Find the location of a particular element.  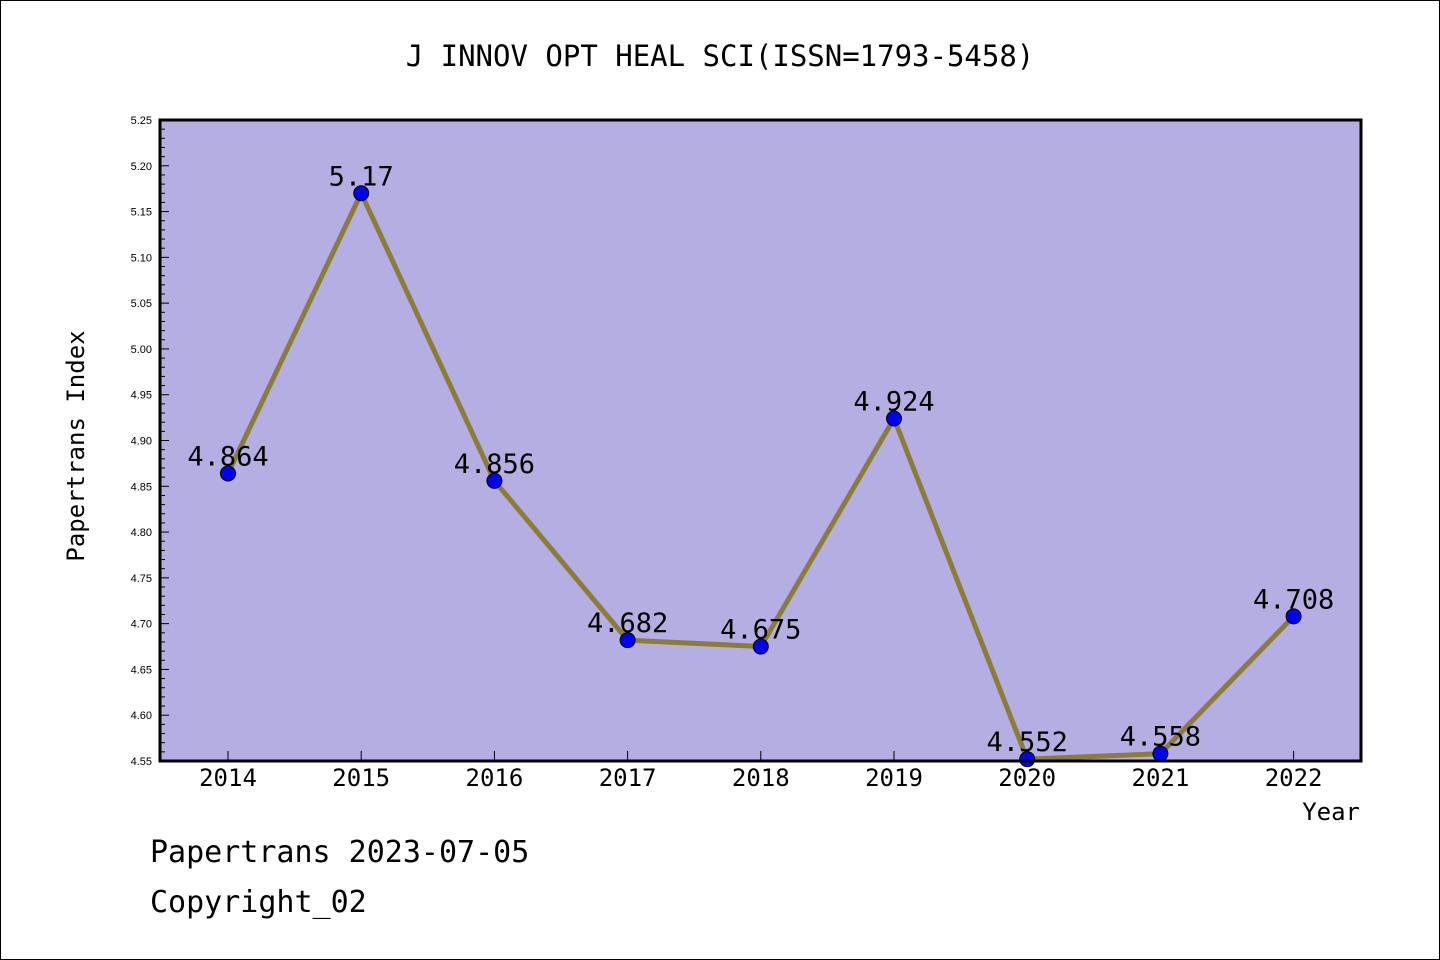

y-tick-label: 4.70 is located at coordinates (141, 625).